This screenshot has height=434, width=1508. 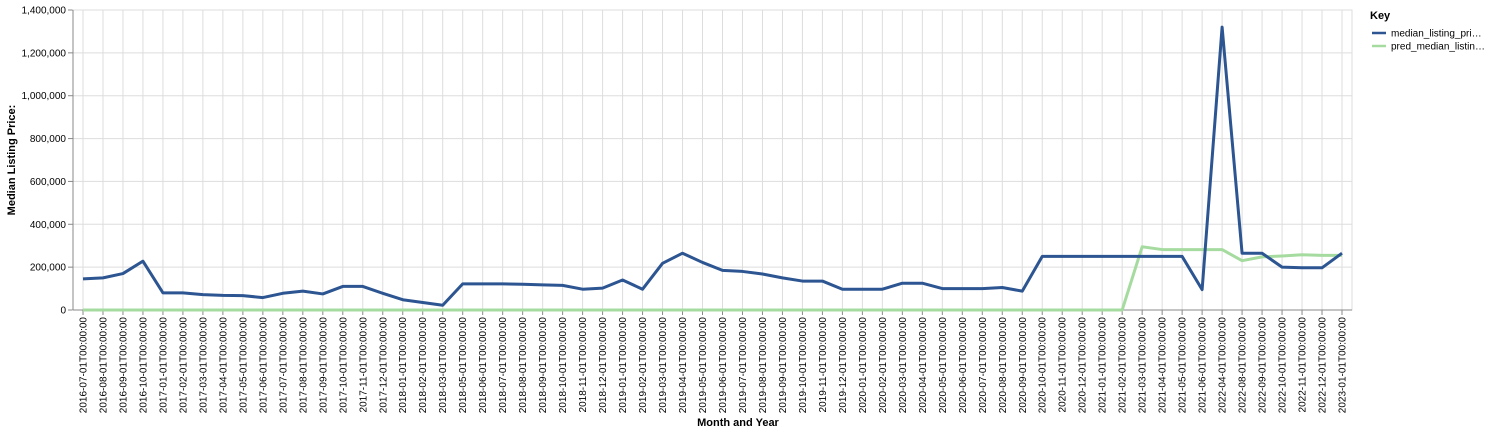 I want to click on x-tick-label: 2018-07-01T00:00:00, so click(x=503, y=365).